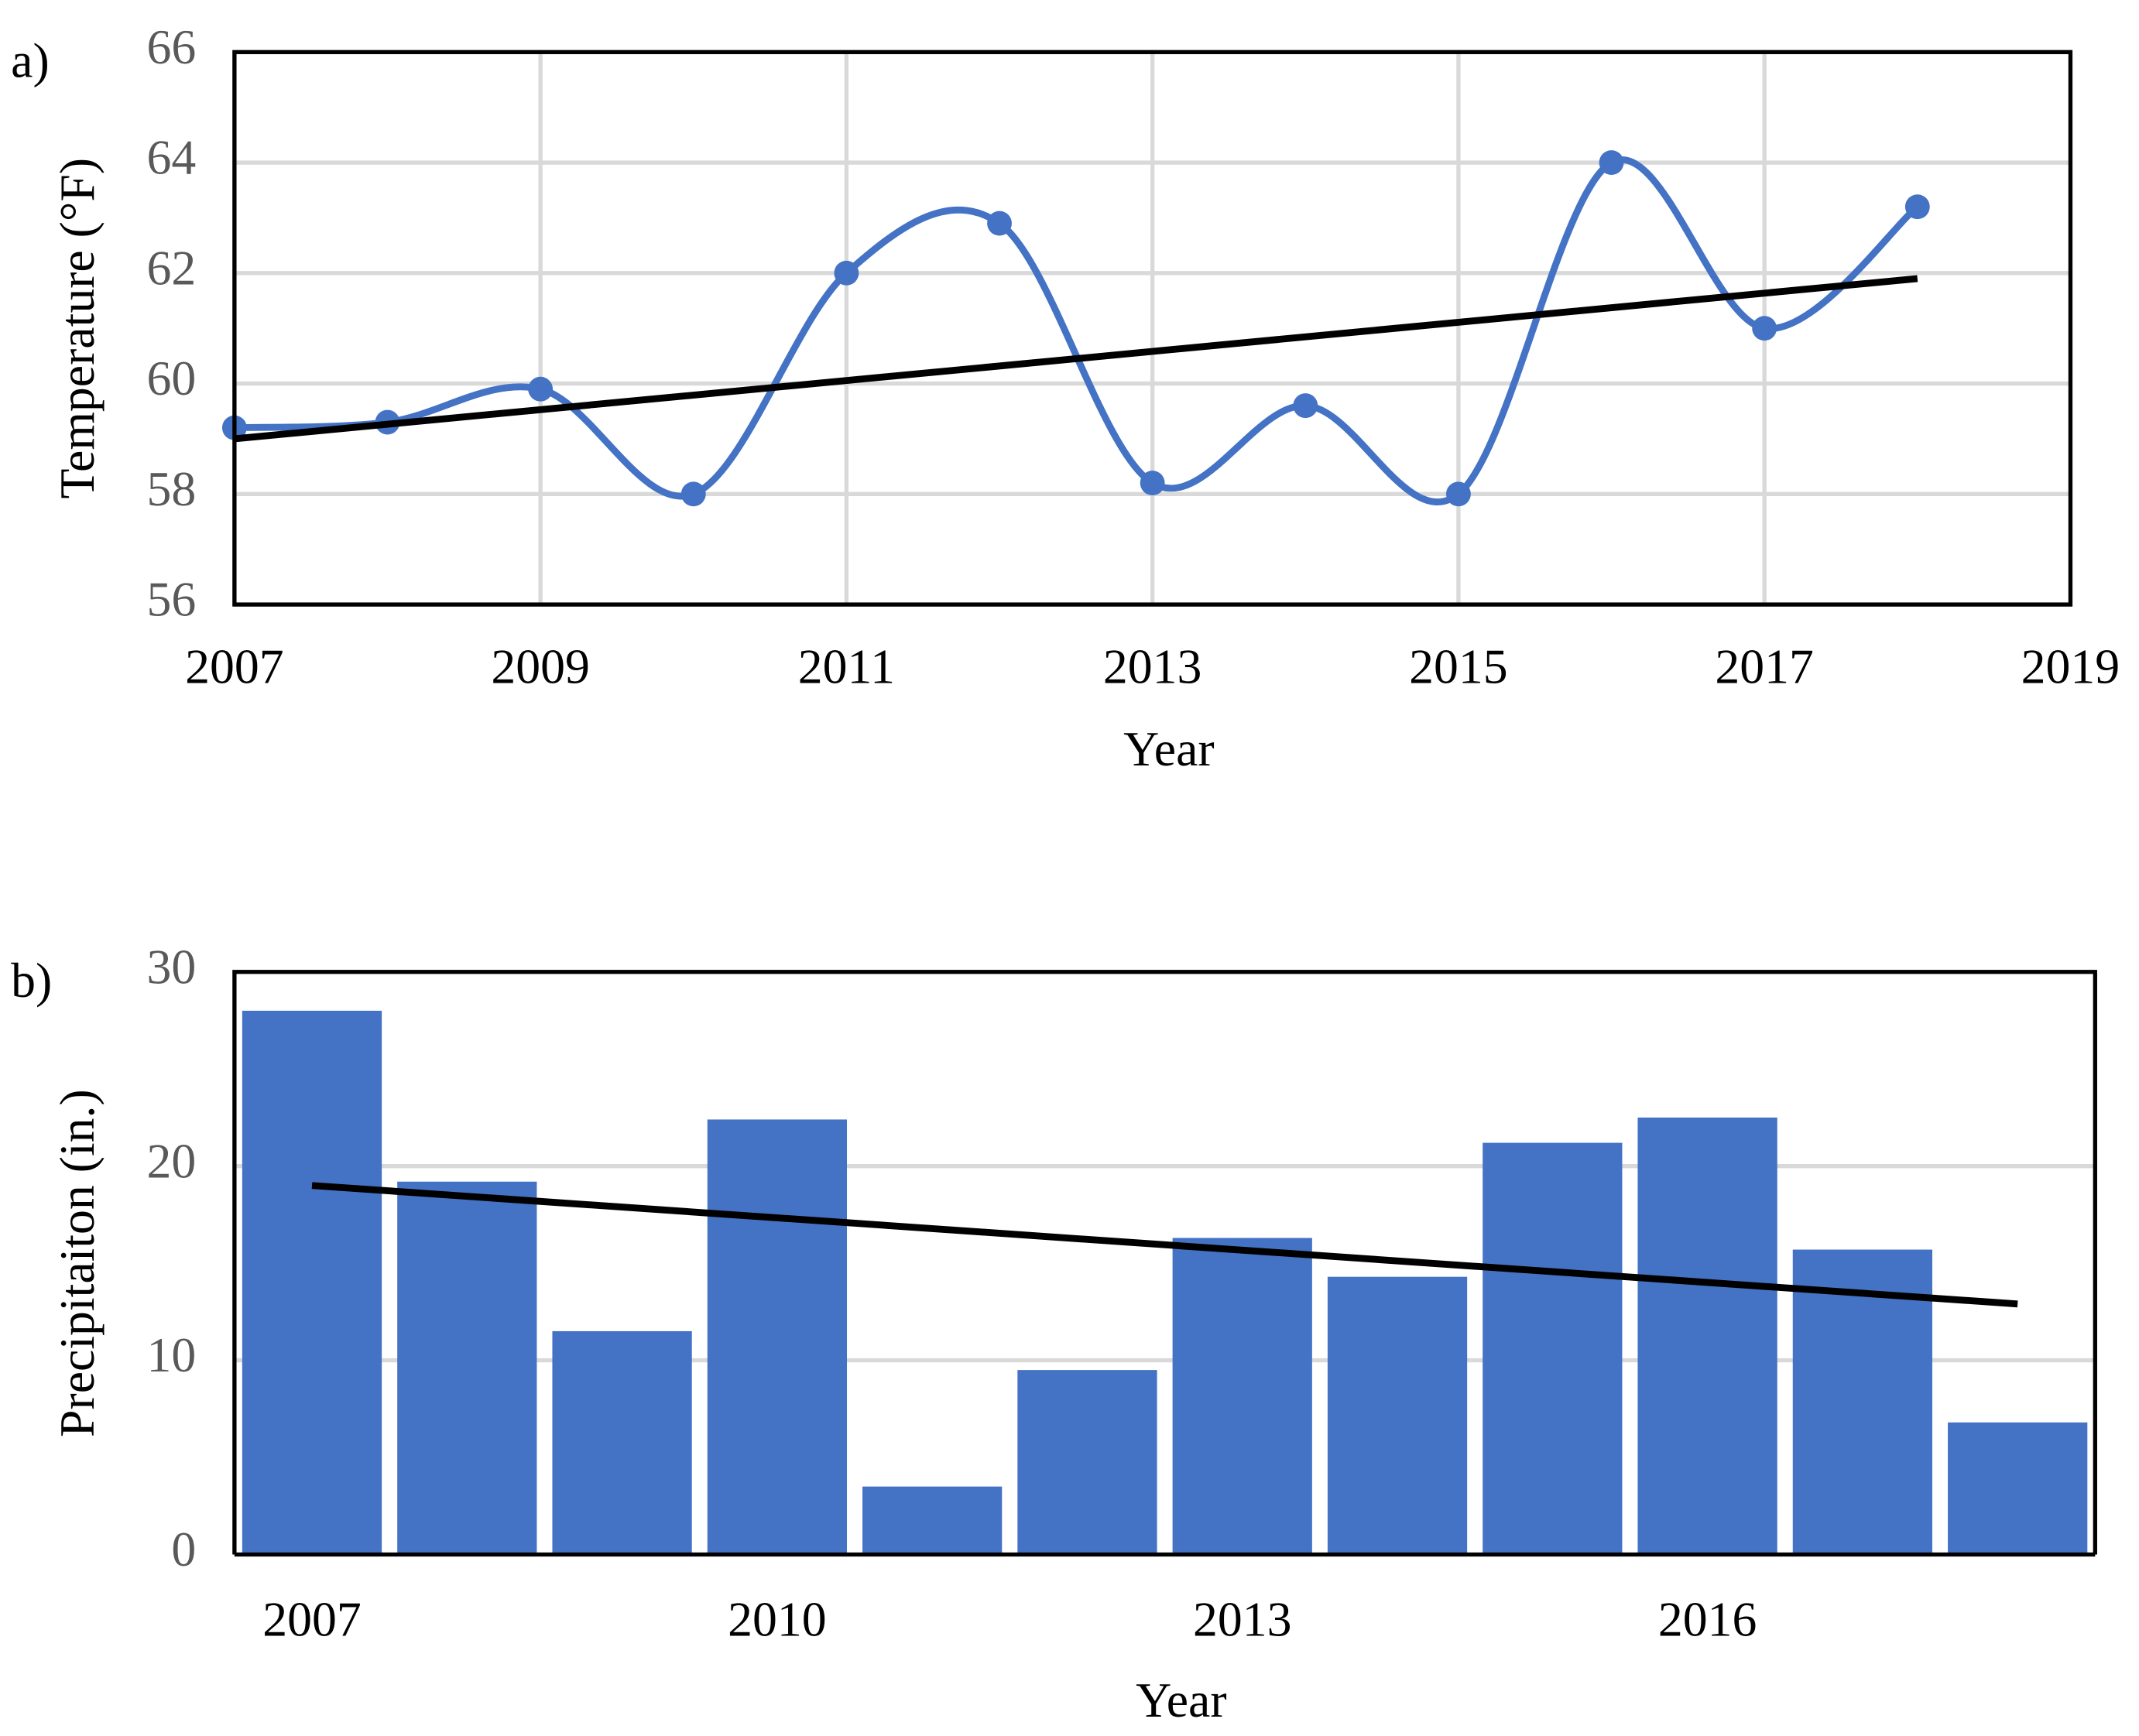 The image size is (2139, 1736). I want to click on x-tick-label: 2011, so click(847, 666).